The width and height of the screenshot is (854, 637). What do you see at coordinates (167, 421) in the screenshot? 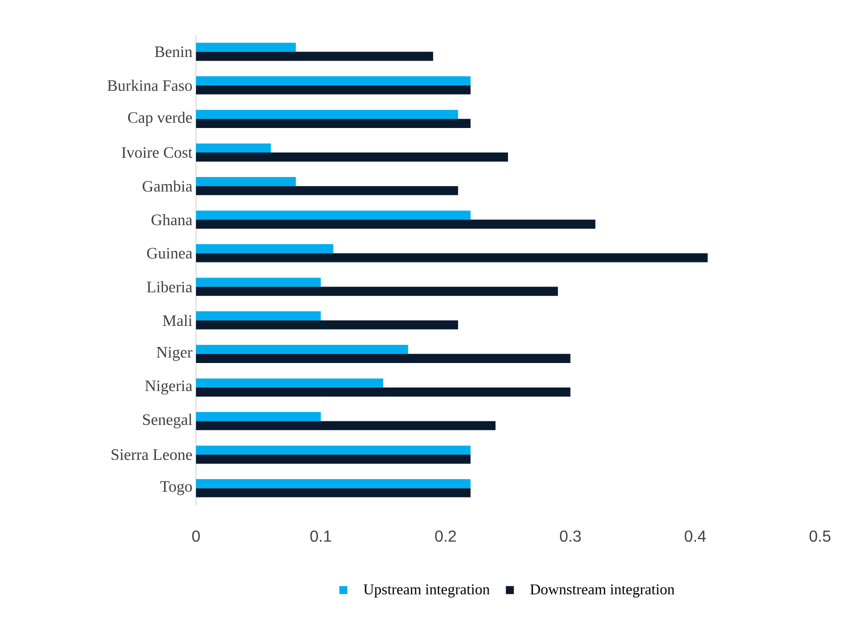
I see `y-tick-label: Senegal` at bounding box center [167, 421].